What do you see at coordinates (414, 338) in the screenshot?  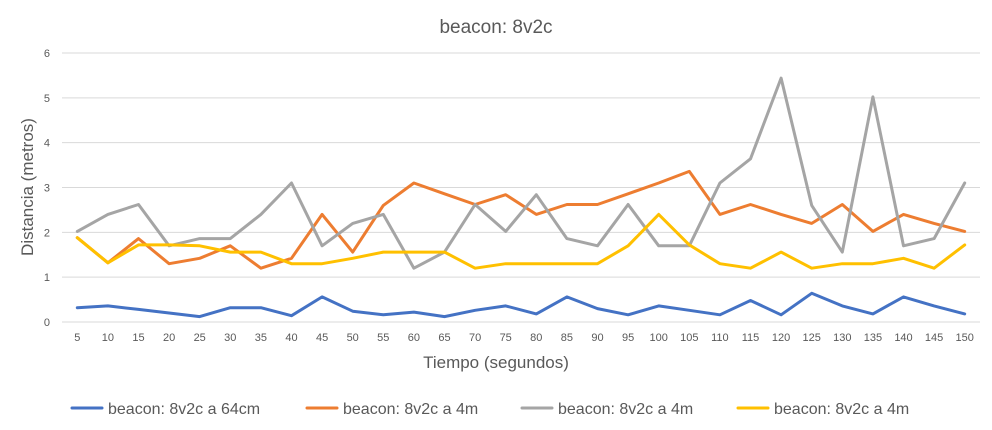 I see `x-tick-label: 60` at bounding box center [414, 338].